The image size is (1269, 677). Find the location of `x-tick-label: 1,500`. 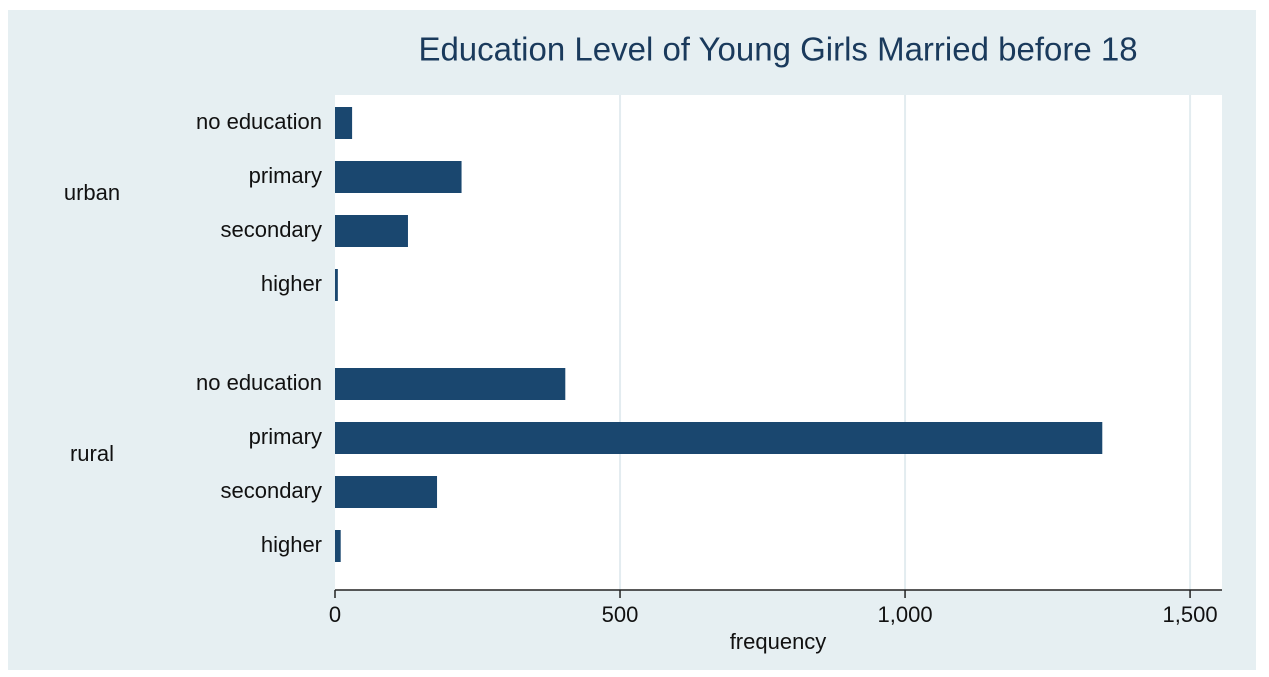

x-tick-label: 1,500 is located at coordinates (1190, 614).